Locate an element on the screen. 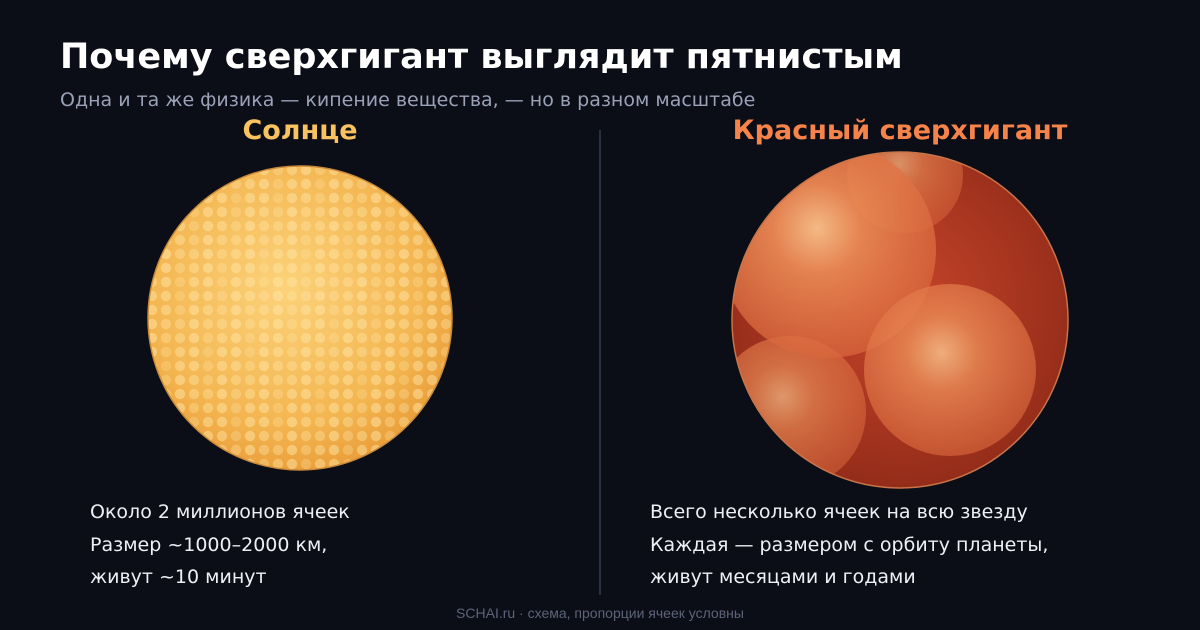  text-line: живут ~10 минут is located at coordinates (178, 577).